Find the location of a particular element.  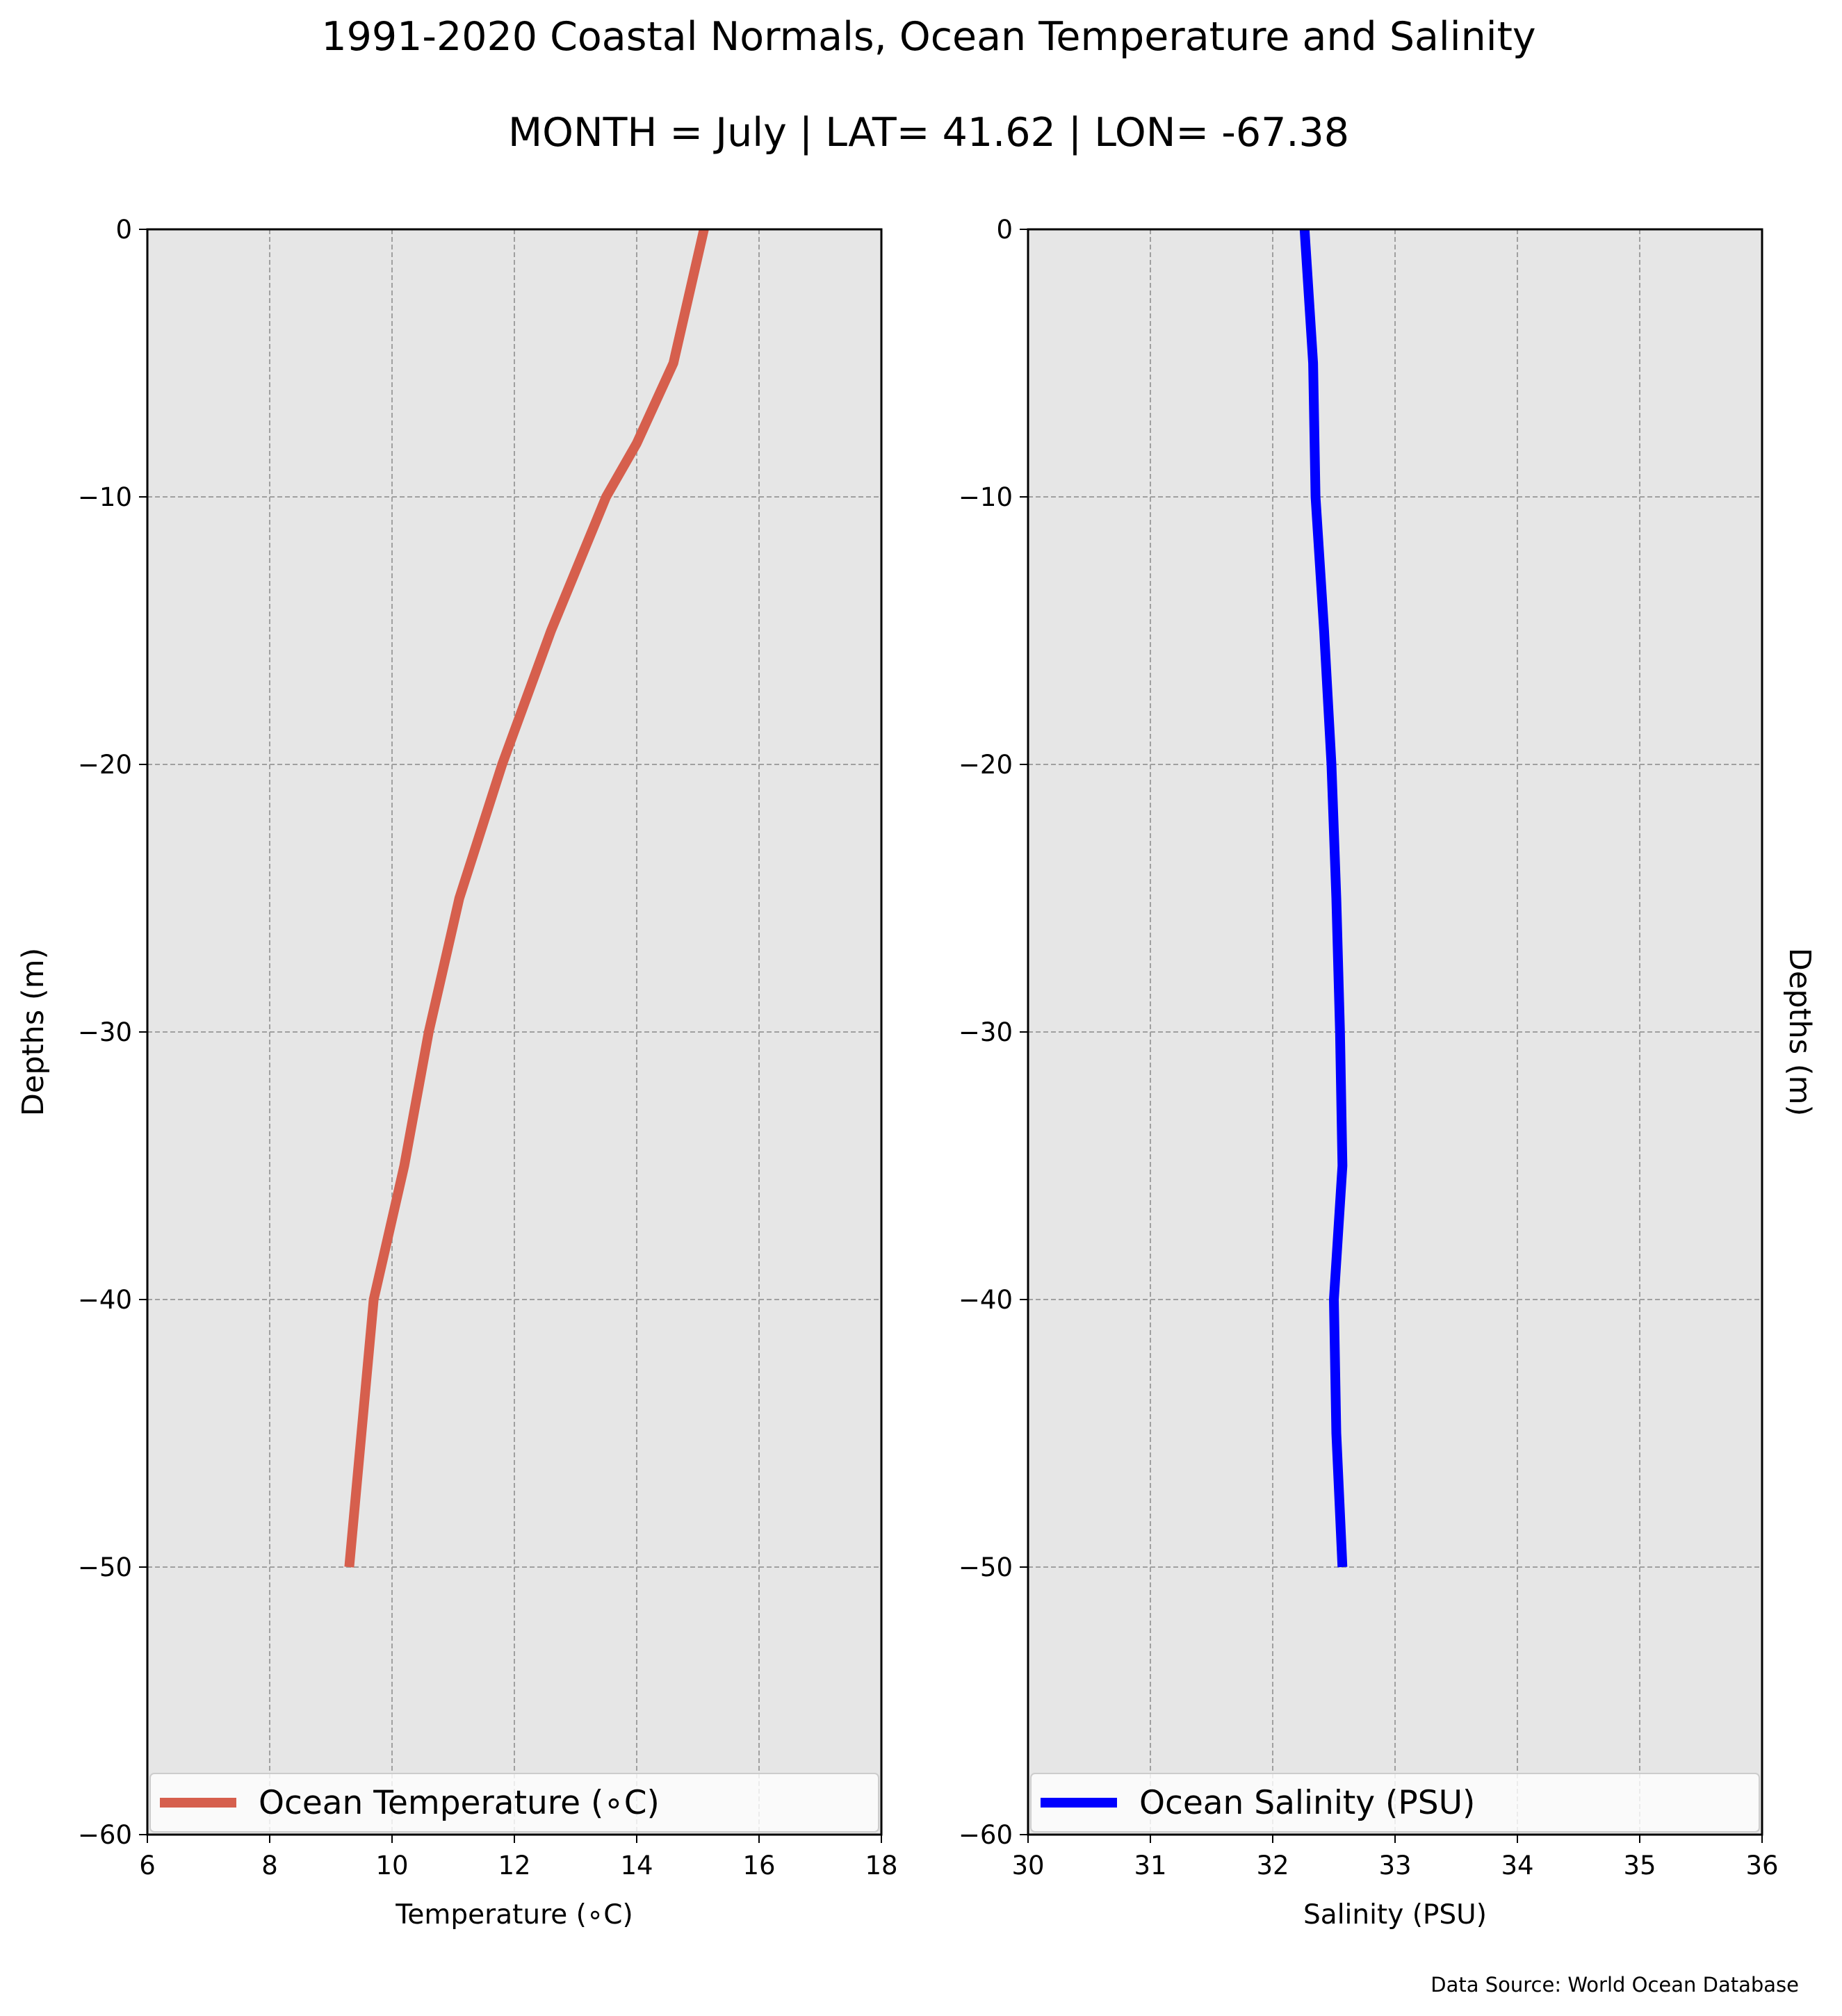

x-tick-label: 10 is located at coordinates (392, 1866).